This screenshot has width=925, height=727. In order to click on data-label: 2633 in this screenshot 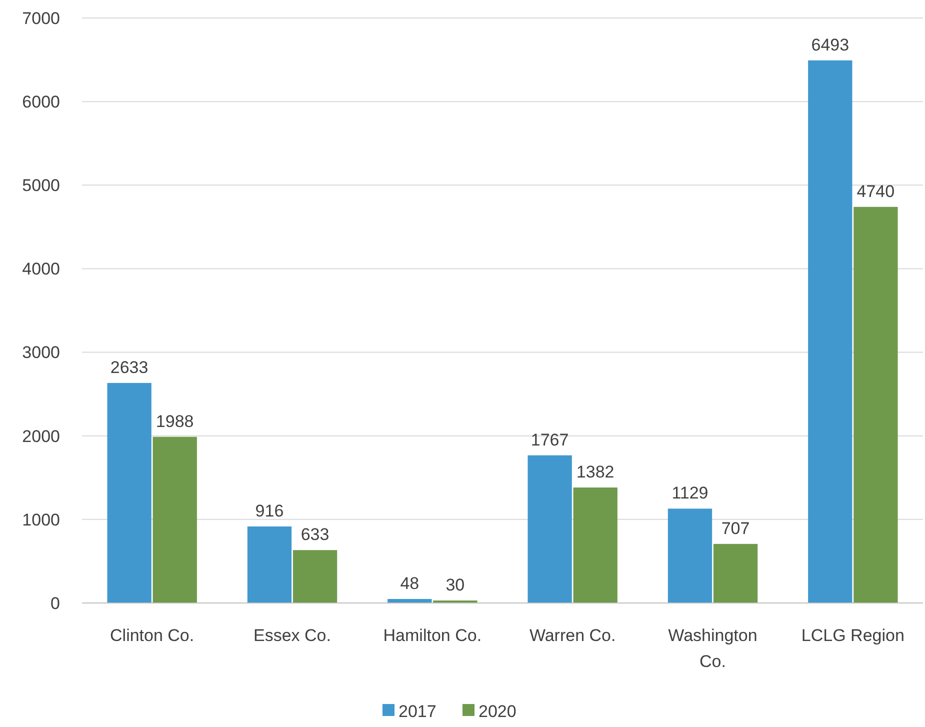, I will do `click(129, 367)`.